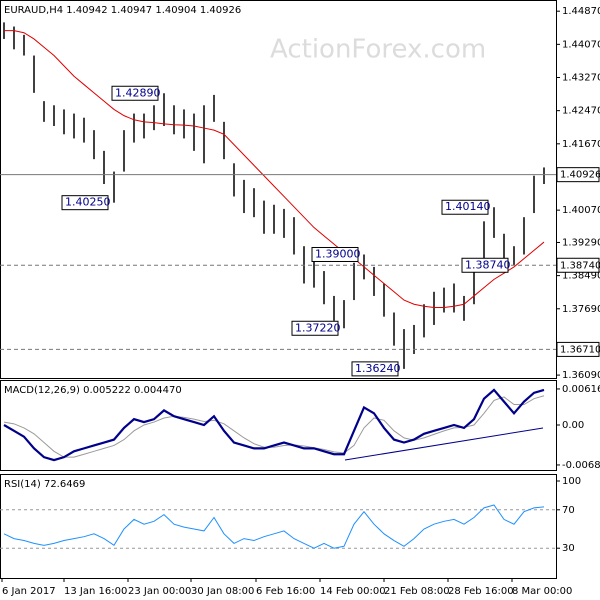 This screenshot has height=600, width=600. What do you see at coordinates (444, 444) in the screenshot?
I see `trend-line` at bounding box center [444, 444].